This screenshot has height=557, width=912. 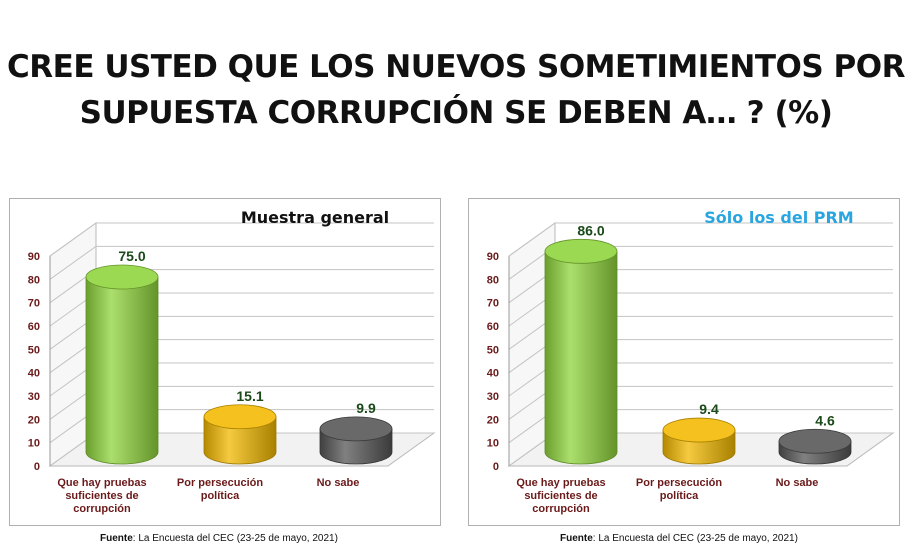 I want to click on data-label: 4.6, so click(x=825, y=420).